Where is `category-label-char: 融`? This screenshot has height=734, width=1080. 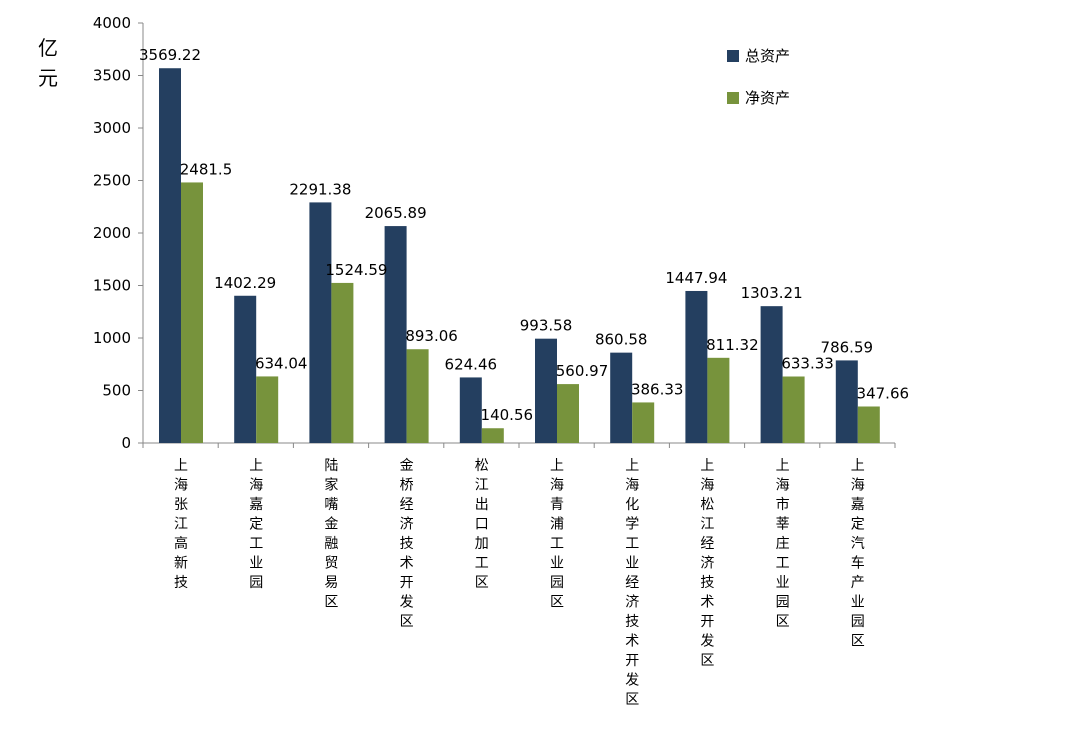
category-label-char: 融 is located at coordinates (331, 544).